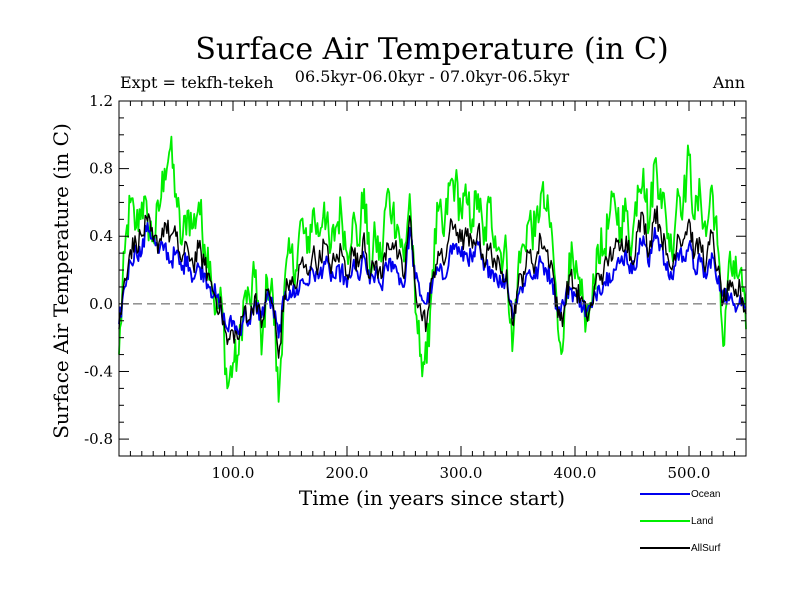  Describe the element at coordinates (101, 236) in the screenshot. I see `y-tick-label: 0.4` at that location.